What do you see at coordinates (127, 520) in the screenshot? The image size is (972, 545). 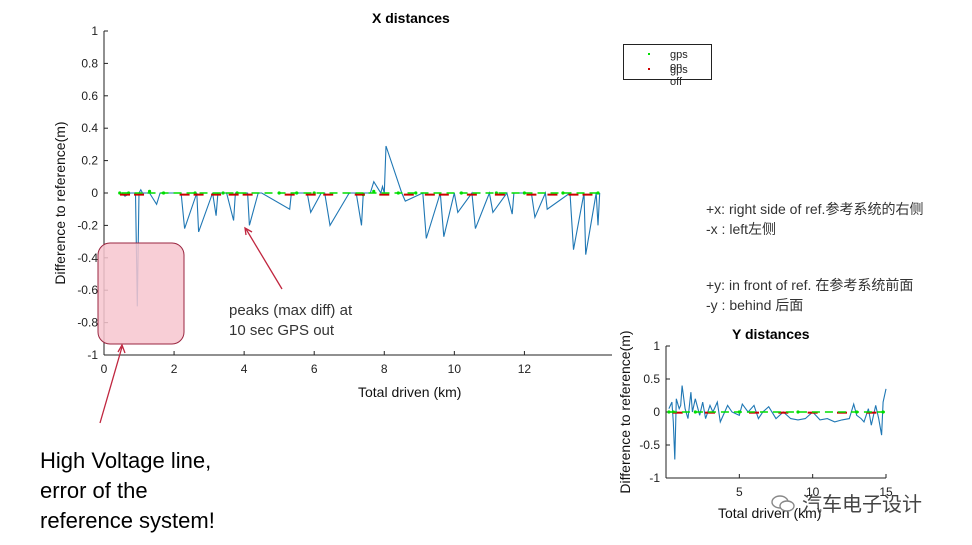 I see `hv-note-line-3: reference system!` at bounding box center [127, 520].